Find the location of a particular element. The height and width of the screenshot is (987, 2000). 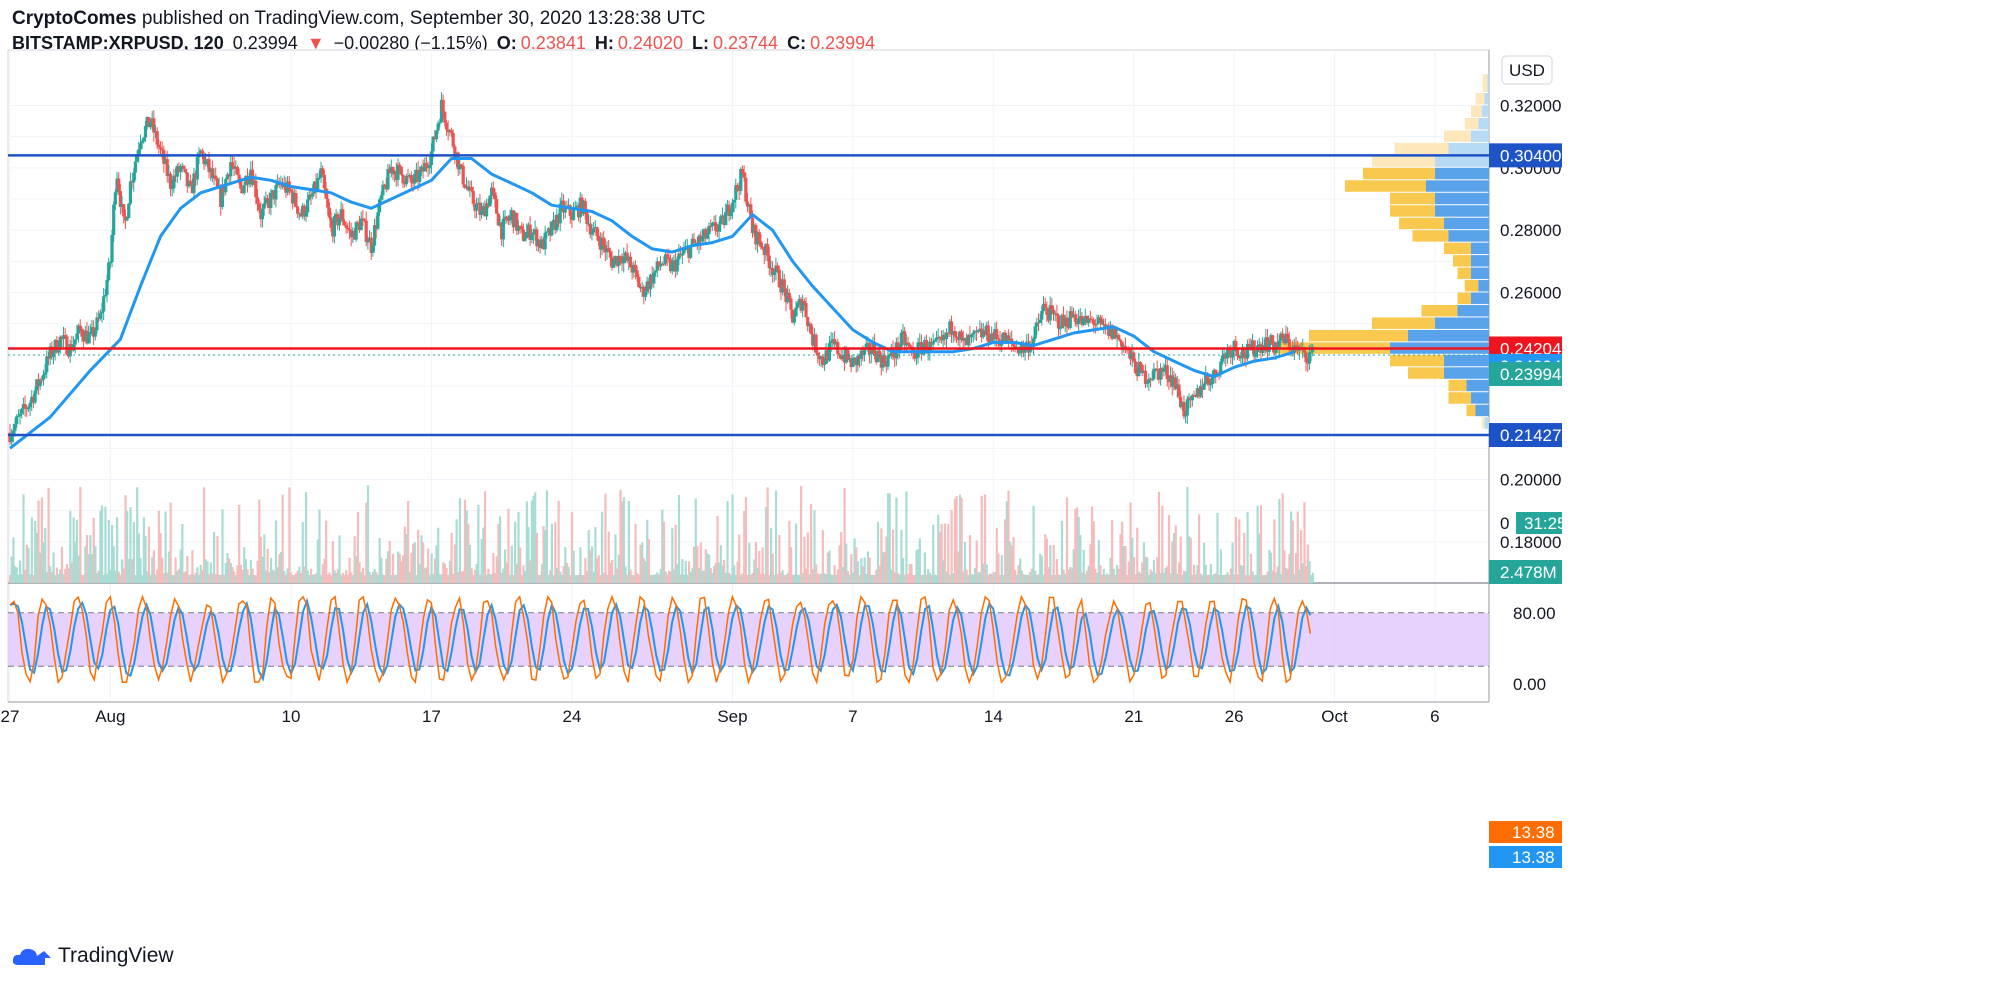

price-label-bg is located at coordinates (1525, 374).